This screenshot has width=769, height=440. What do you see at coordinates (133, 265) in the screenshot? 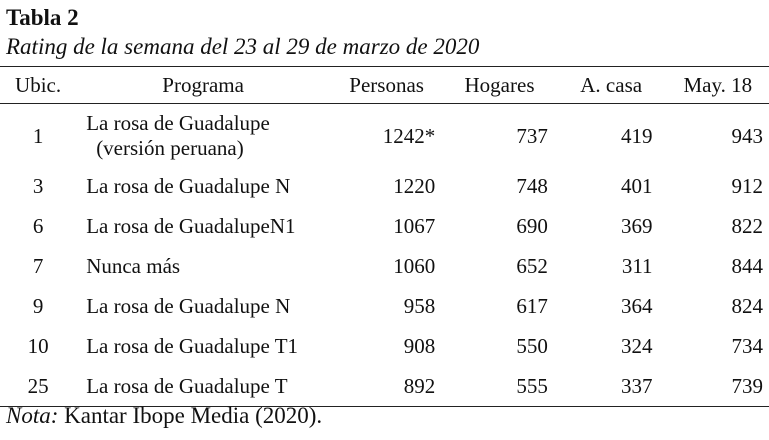
I see `cell-programa: Nunca más` at bounding box center [133, 265].